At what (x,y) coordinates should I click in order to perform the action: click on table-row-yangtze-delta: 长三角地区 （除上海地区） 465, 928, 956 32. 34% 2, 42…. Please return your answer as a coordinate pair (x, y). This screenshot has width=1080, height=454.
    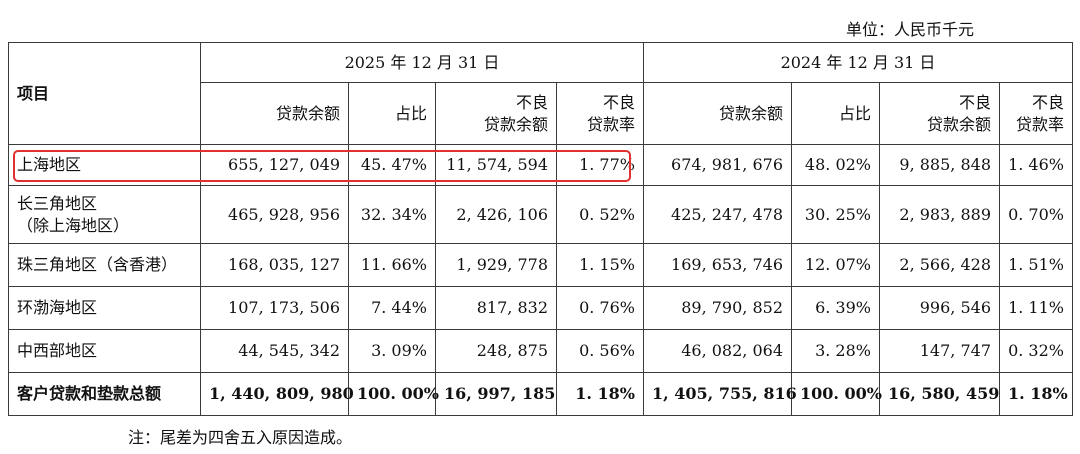
    Looking at the image, I should click on (540, 214).